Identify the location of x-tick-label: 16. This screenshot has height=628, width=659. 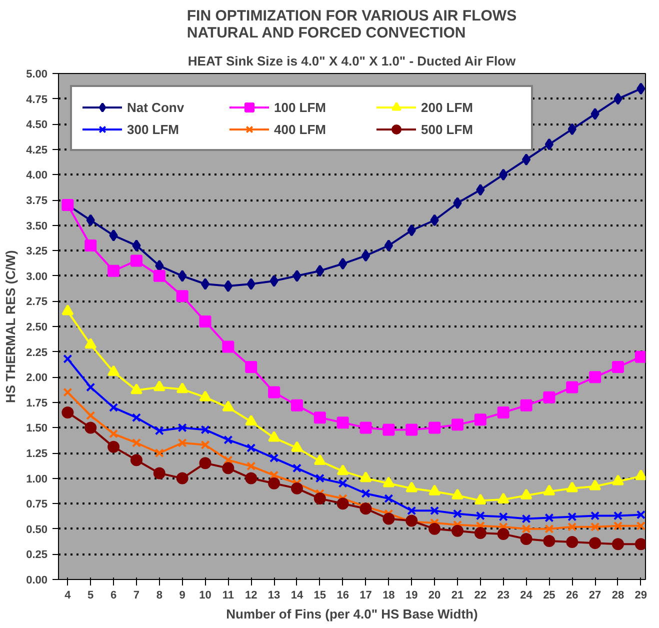
(342, 596).